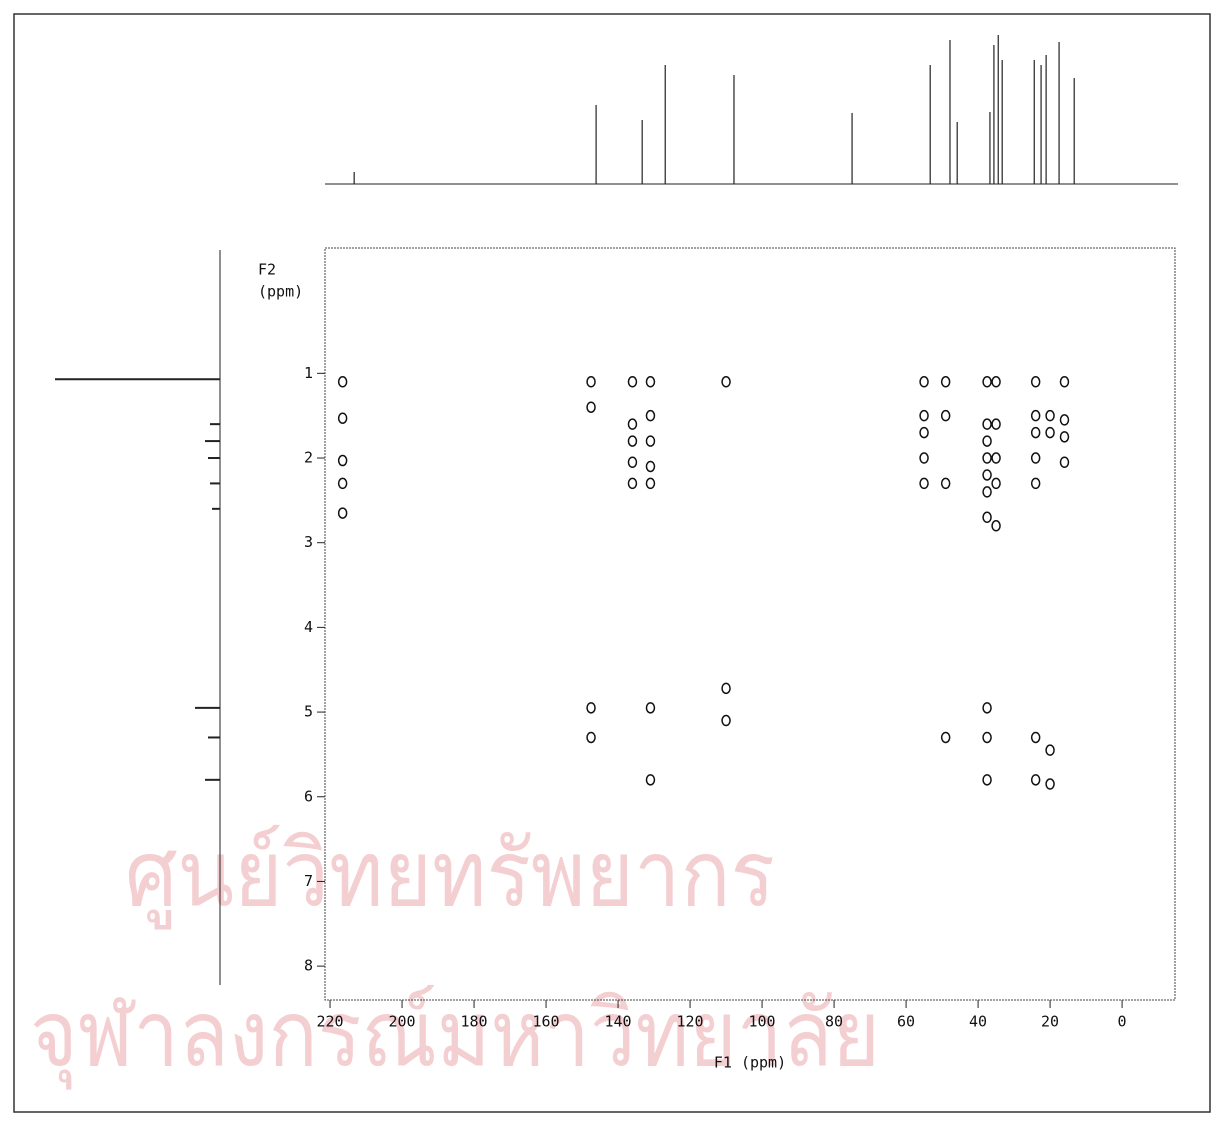 The width and height of the screenshot is (1223, 1124). I want to click on y-tick-label: 6, so click(308, 796).